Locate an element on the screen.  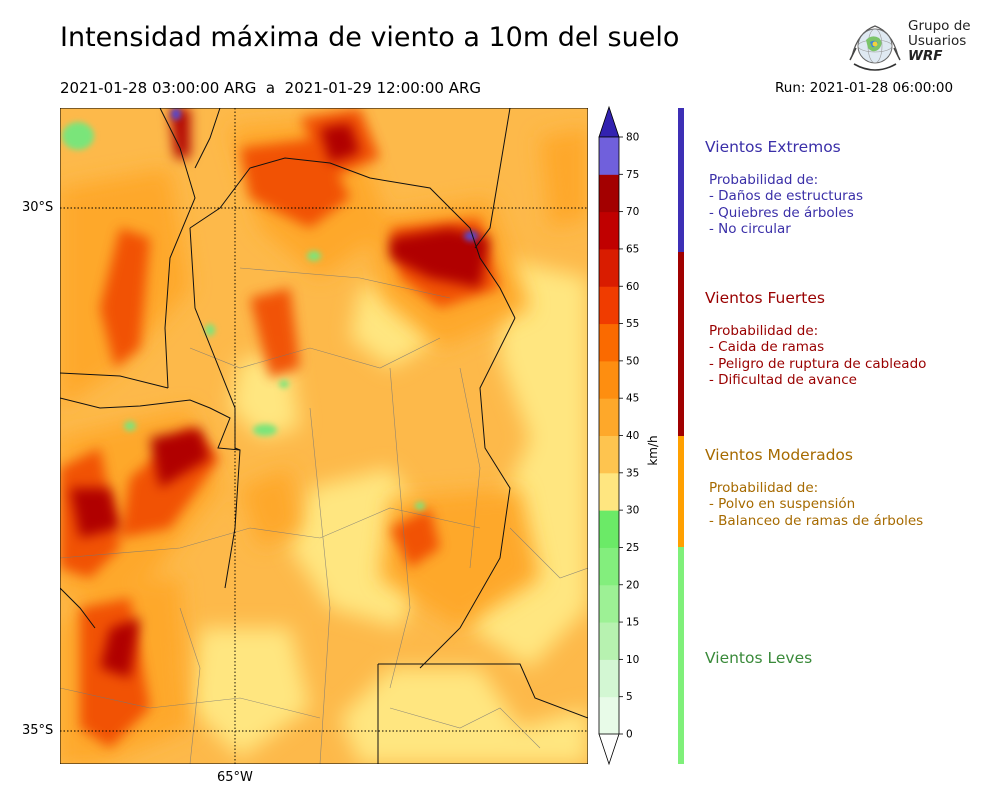
colorbar-tick-label: 75 is located at coordinates (632, 175).